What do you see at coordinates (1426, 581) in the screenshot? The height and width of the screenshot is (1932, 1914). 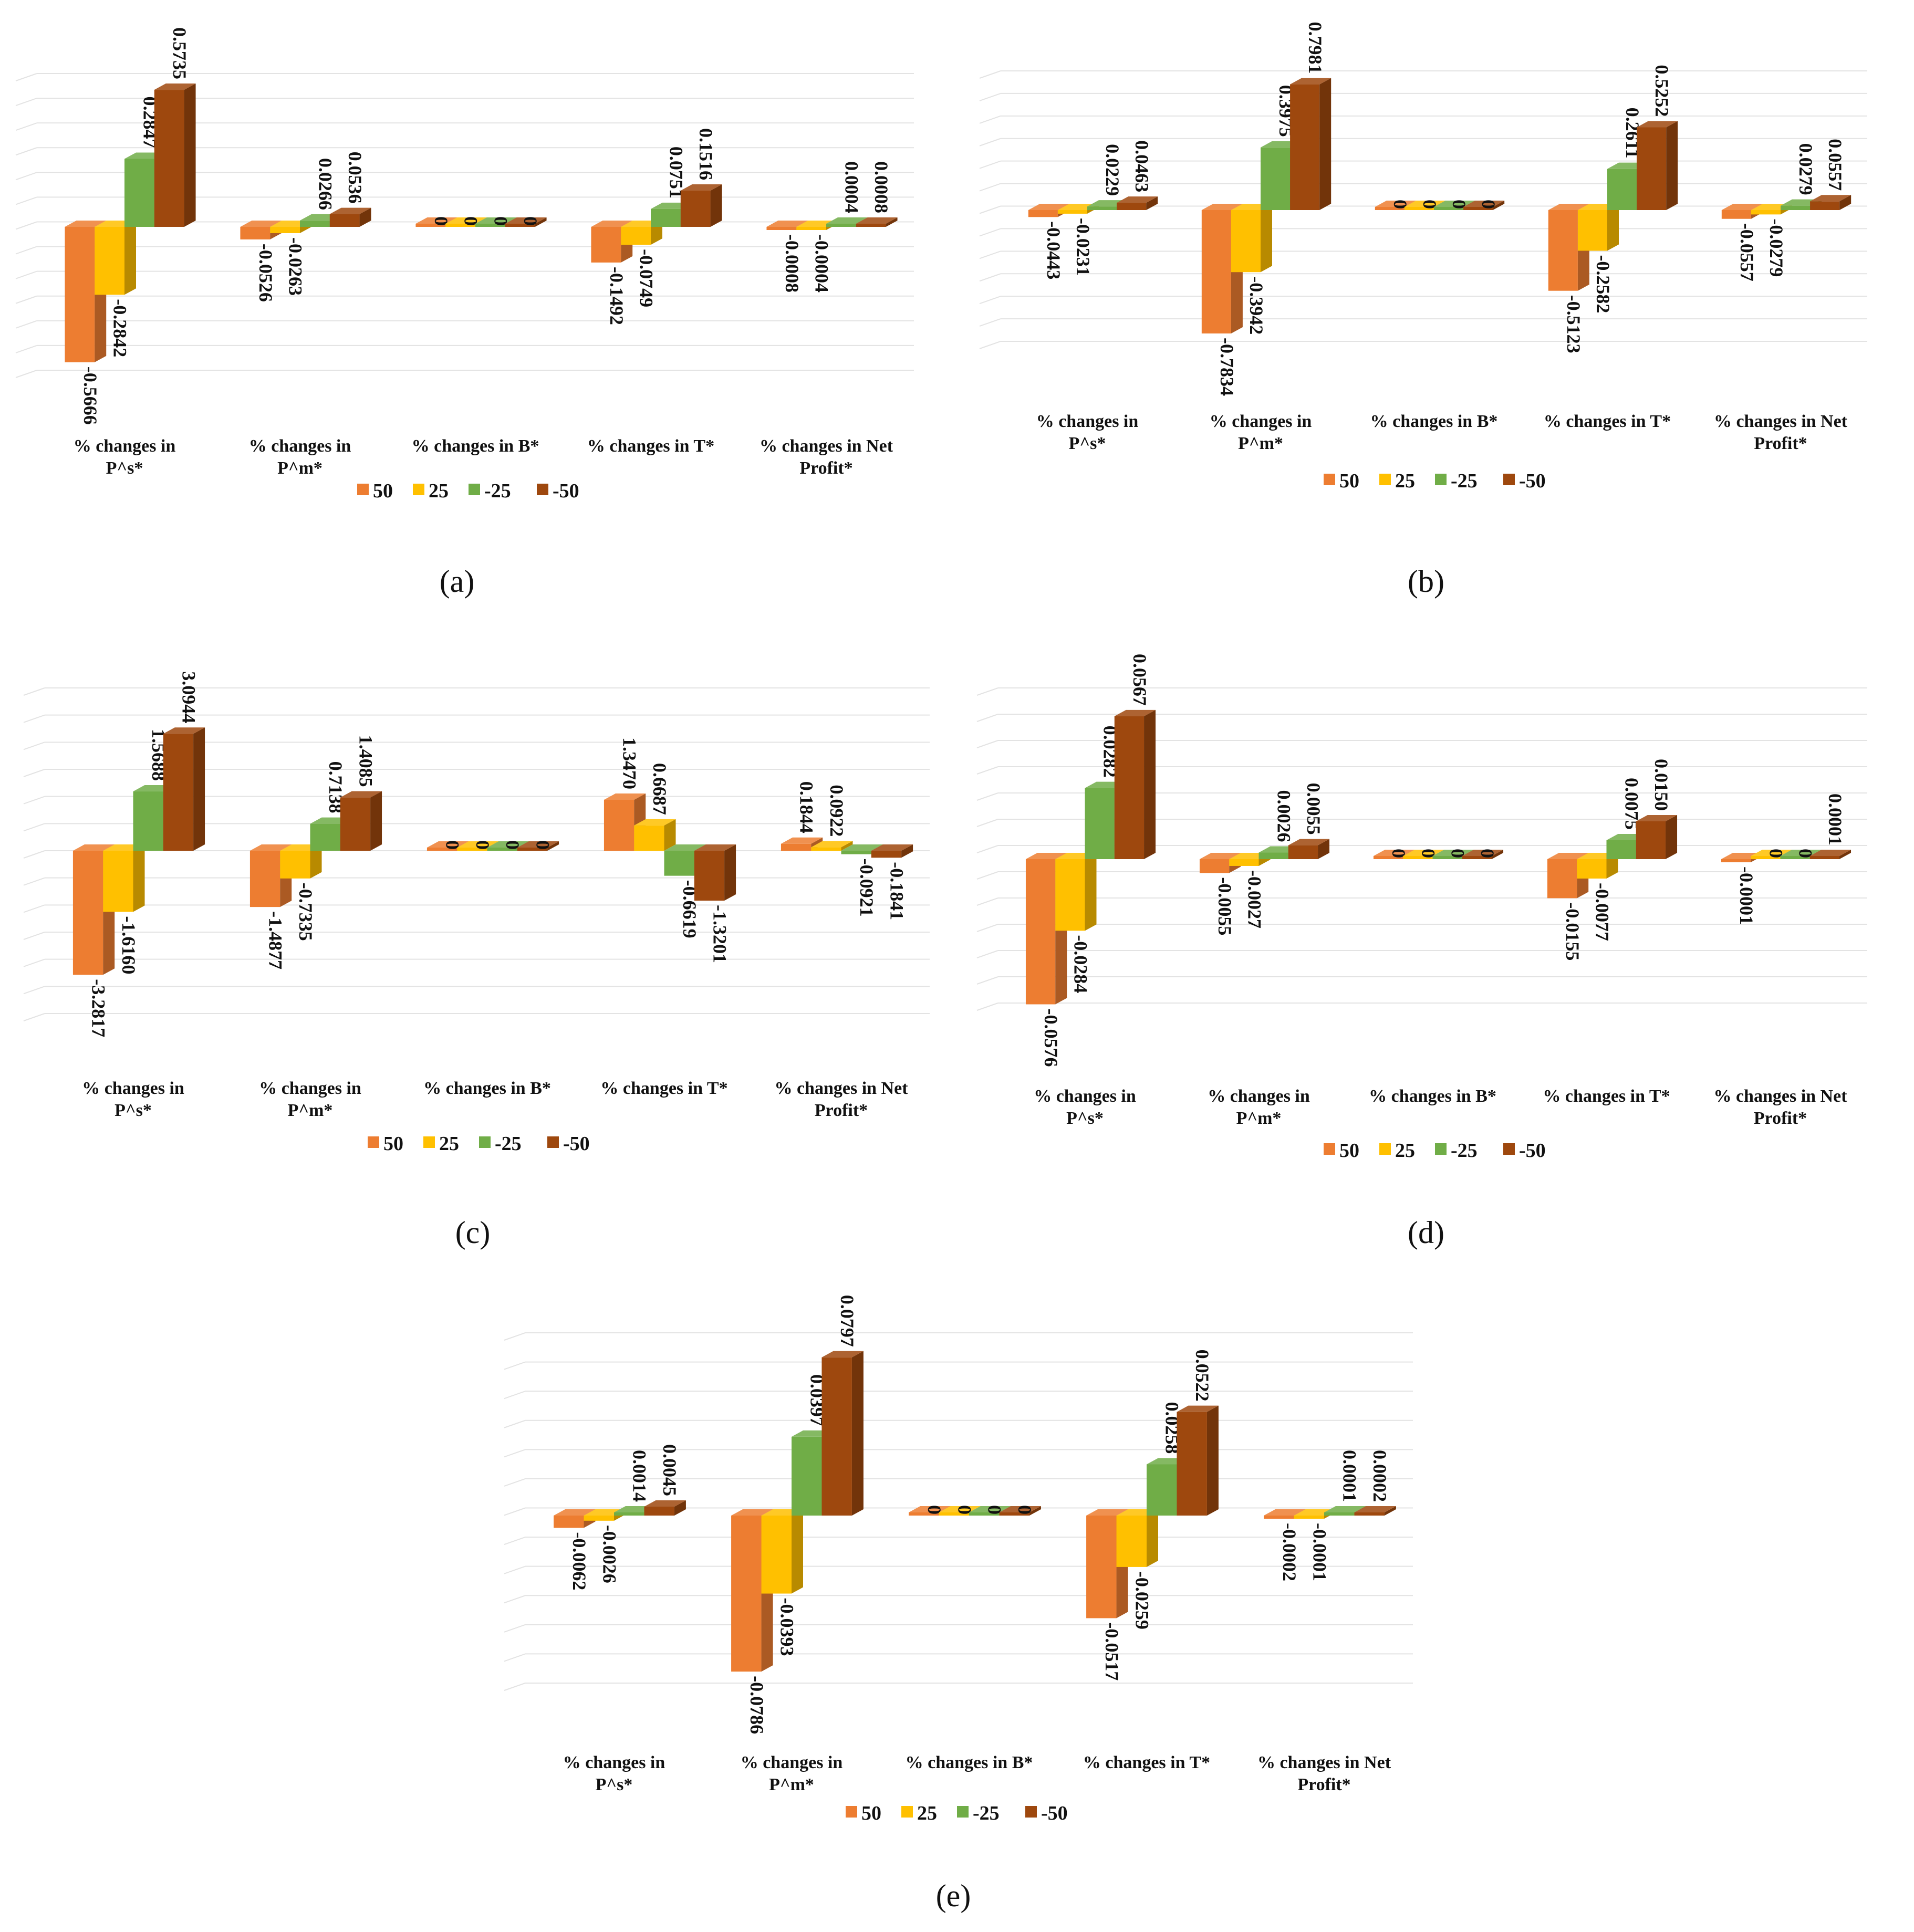 I see `panel-caption: (b)` at bounding box center [1426, 581].